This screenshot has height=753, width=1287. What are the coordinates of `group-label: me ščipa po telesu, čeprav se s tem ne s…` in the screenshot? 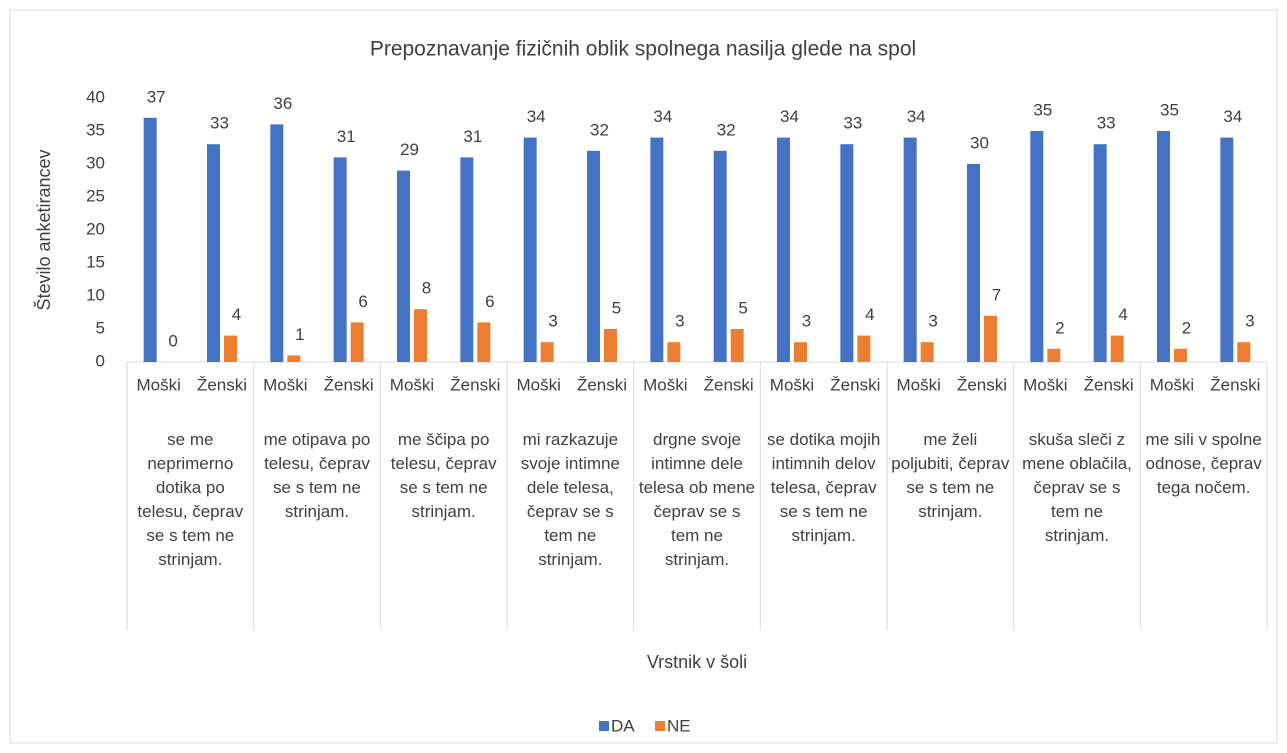 It's located at (443, 475).